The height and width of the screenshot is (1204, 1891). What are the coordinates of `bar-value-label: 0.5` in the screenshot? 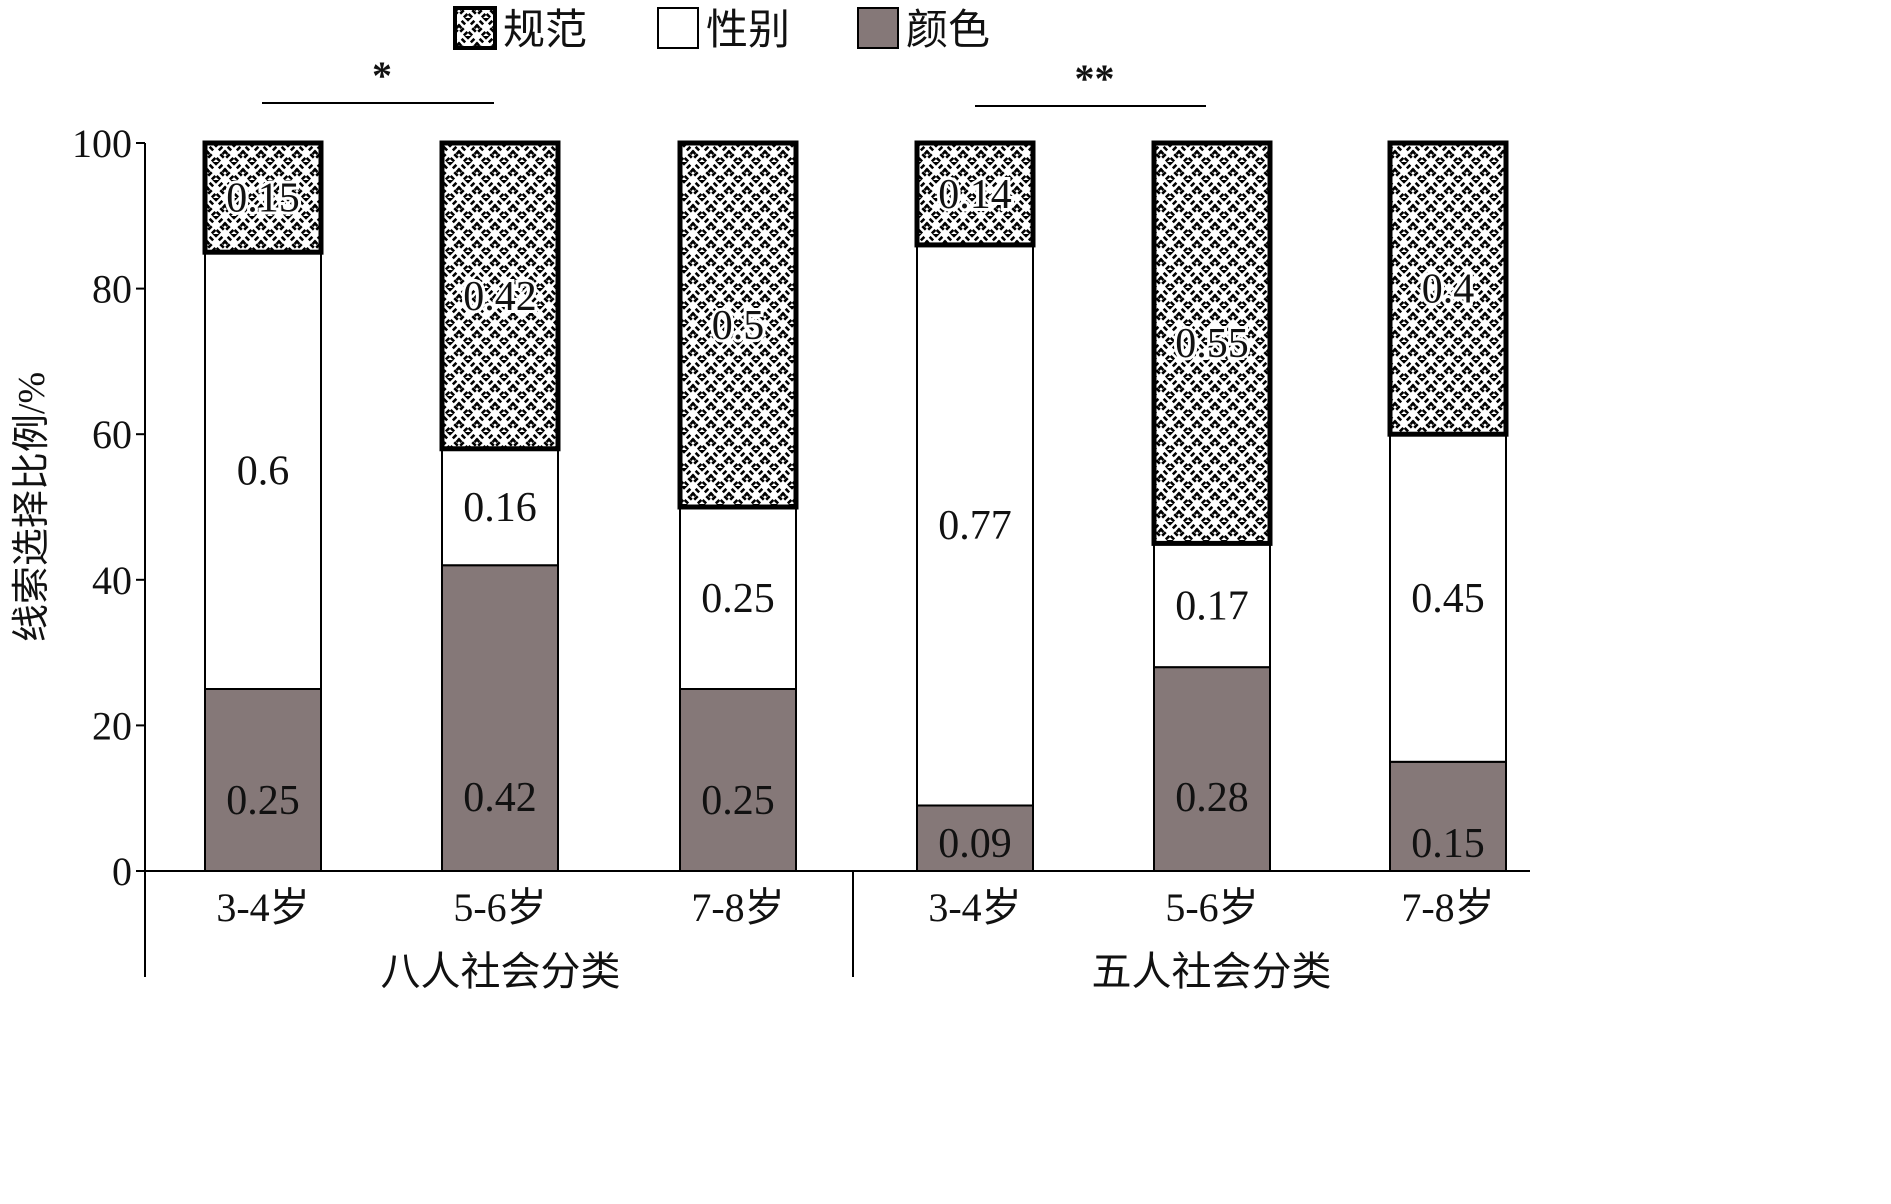 It's located at (738, 326).